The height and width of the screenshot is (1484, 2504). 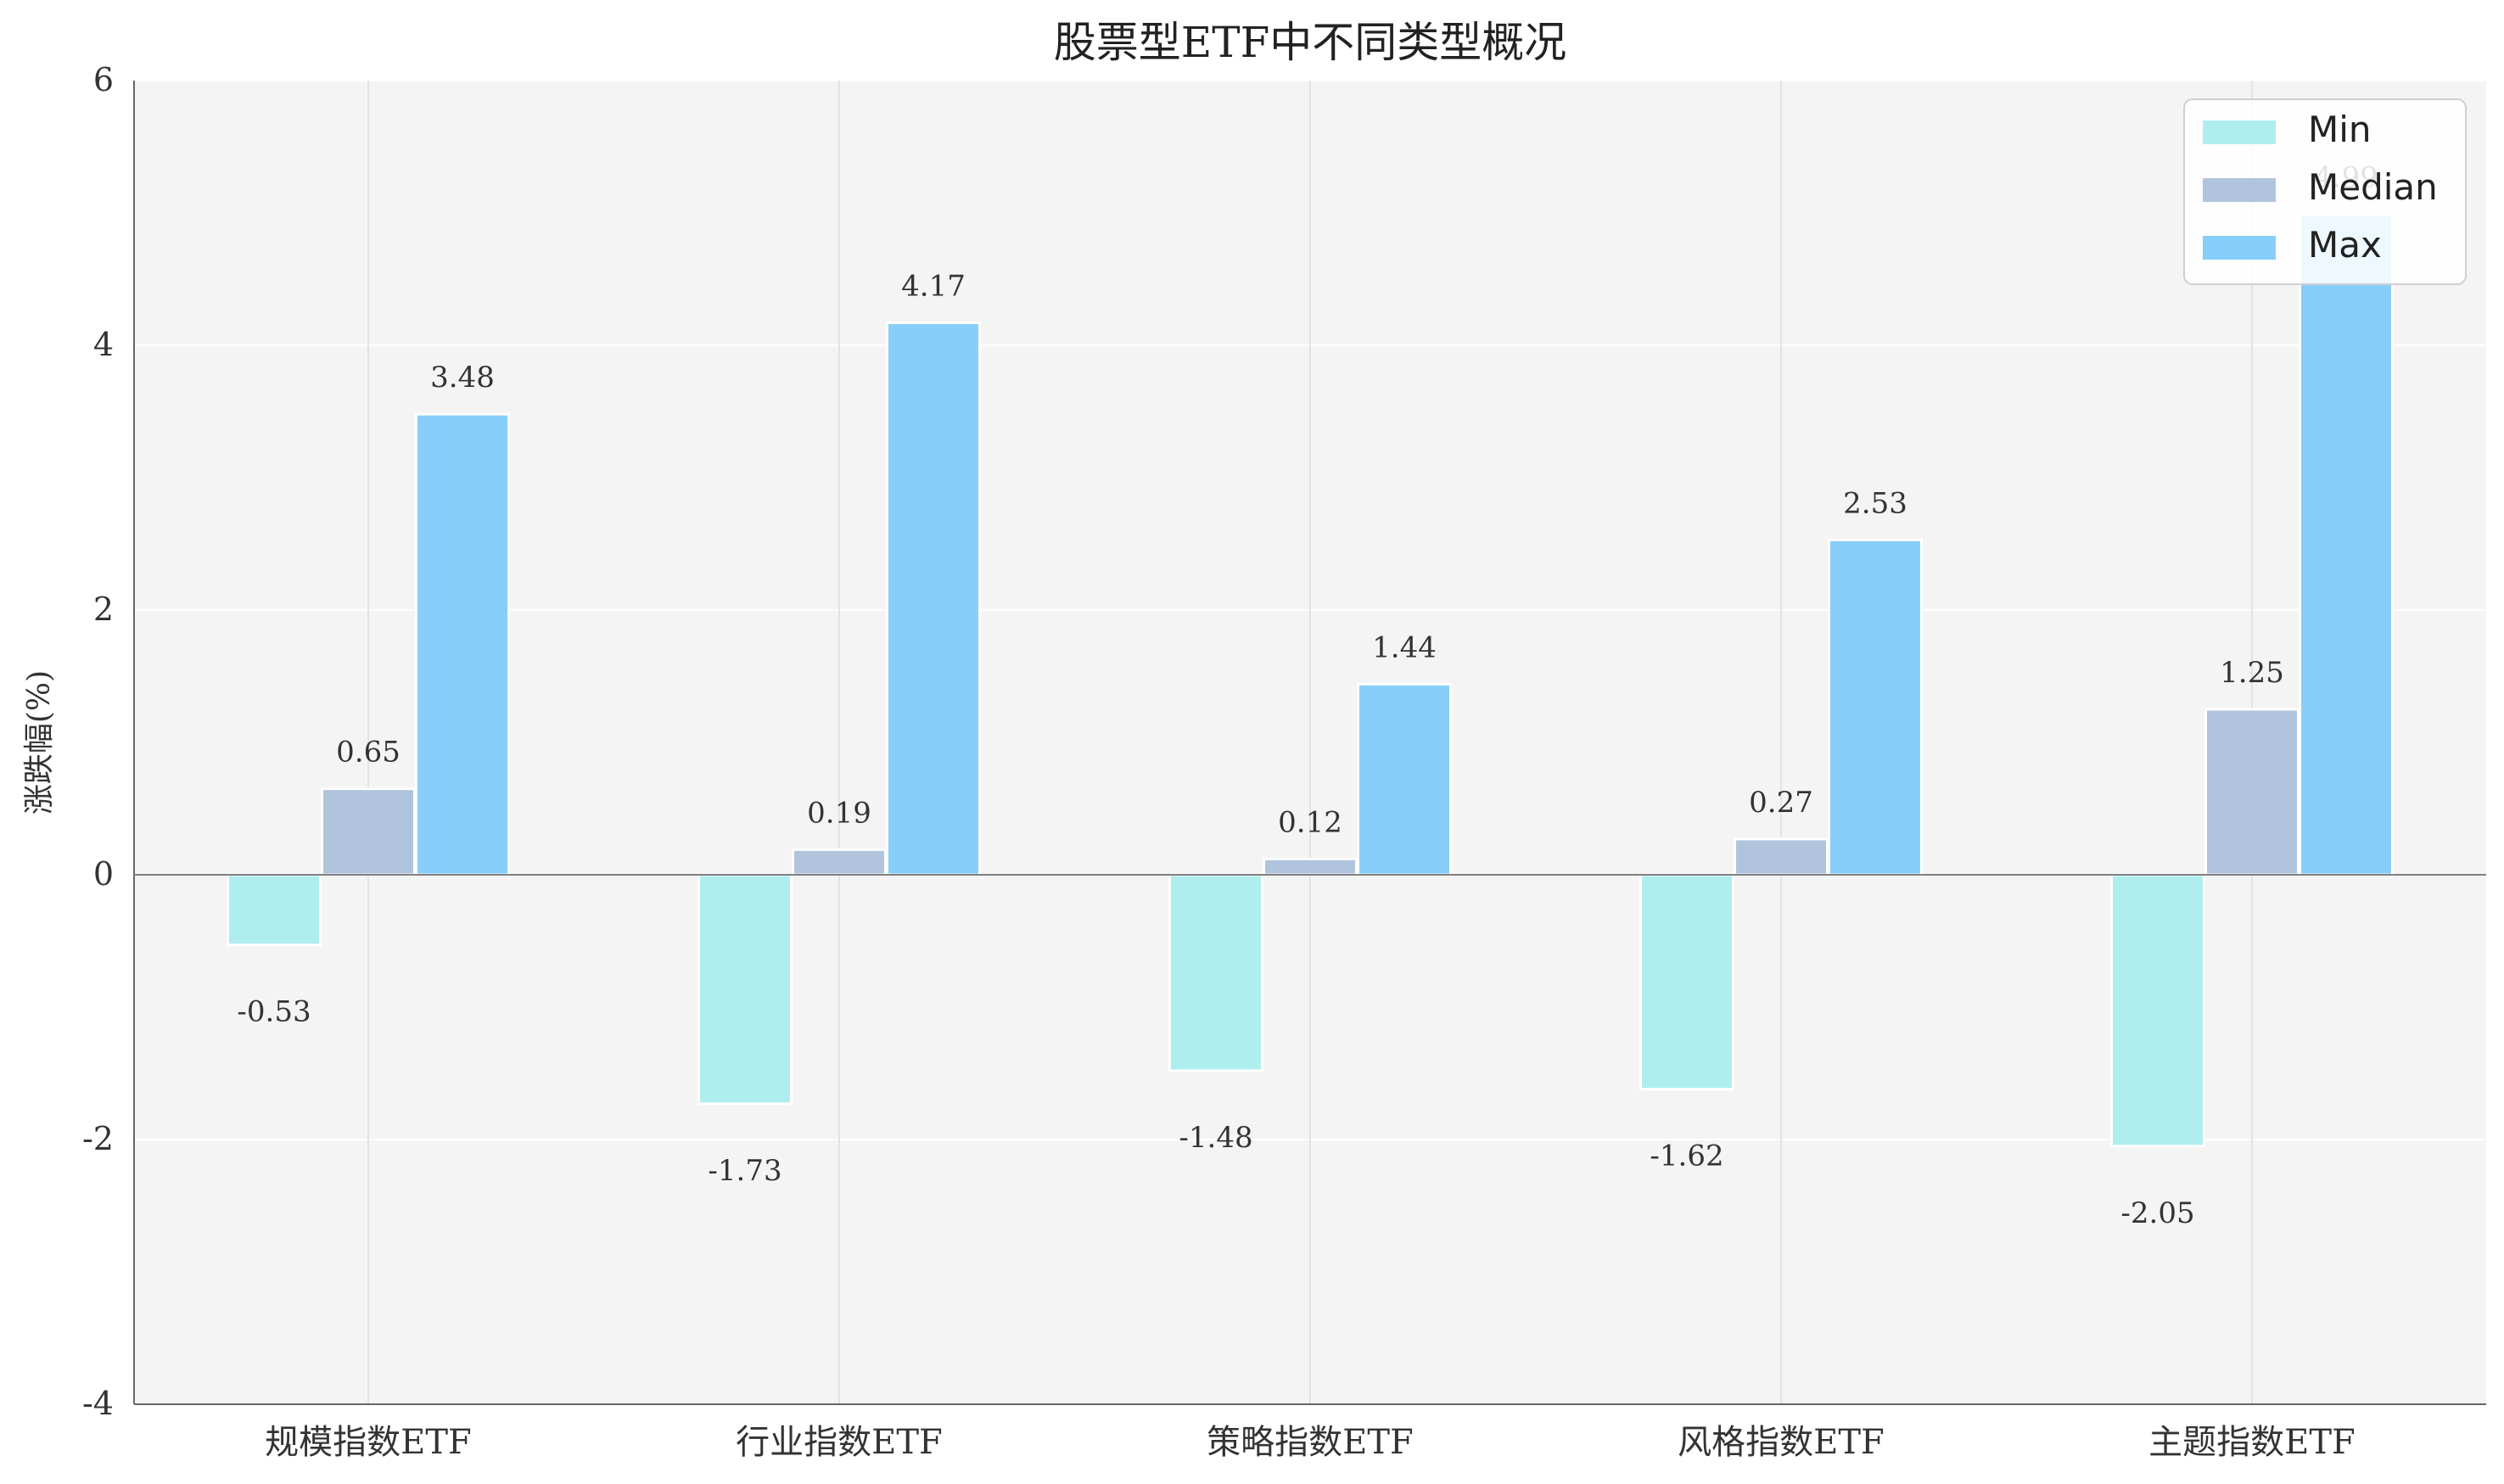 What do you see at coordinates (368, 1442) in the screenshot?
I see `x-tick-label: 规模指数ETF` at bounding box center [368, 1442].